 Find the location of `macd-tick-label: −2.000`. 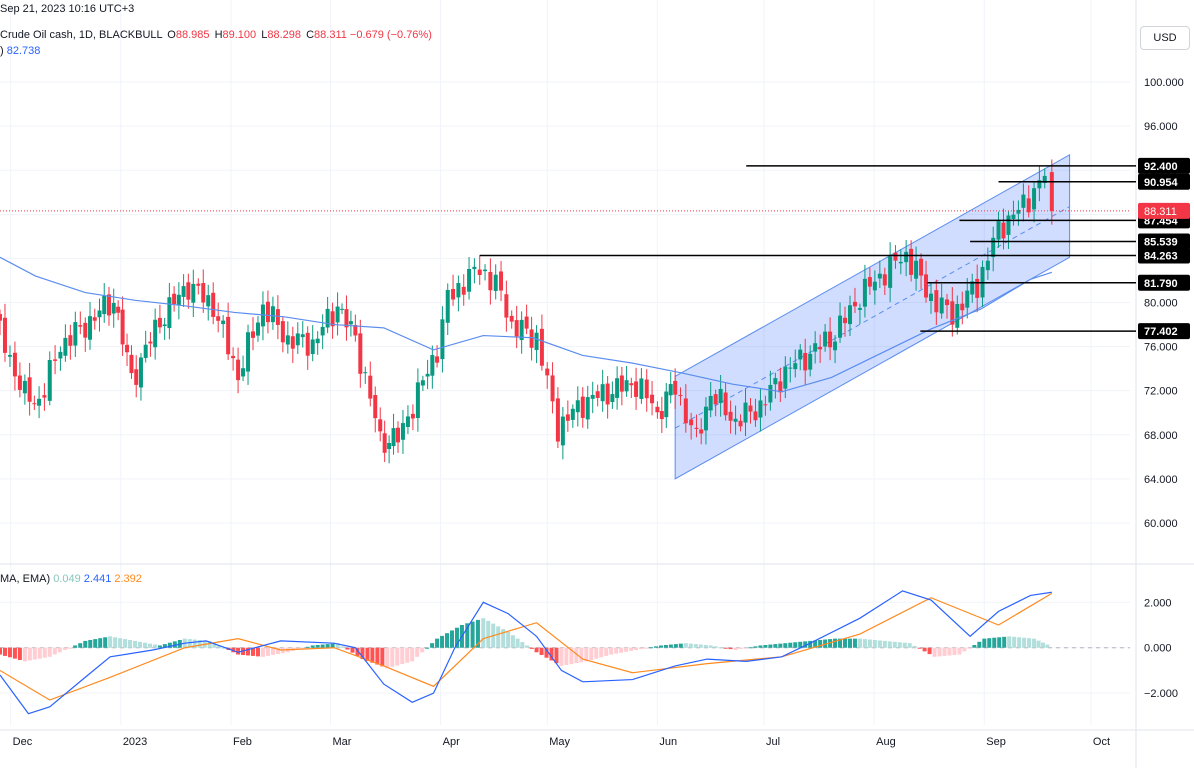

macd-tick-label: −2.000 is located at coordinates (1161, 694).